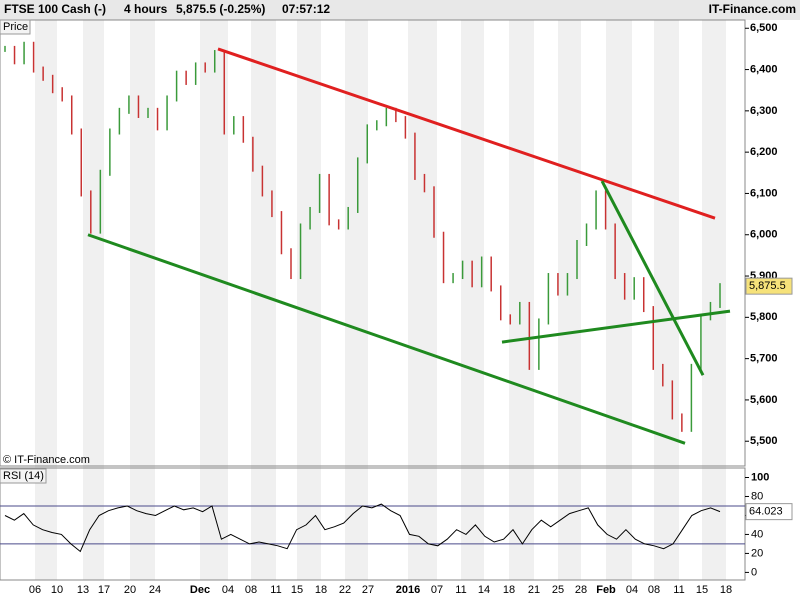 This screenshot has height=600, width=800. What do you see at coordinates (558, 590) in the screenshot?
I see `x-tick-label: 25` at bounding box center [558, 590].